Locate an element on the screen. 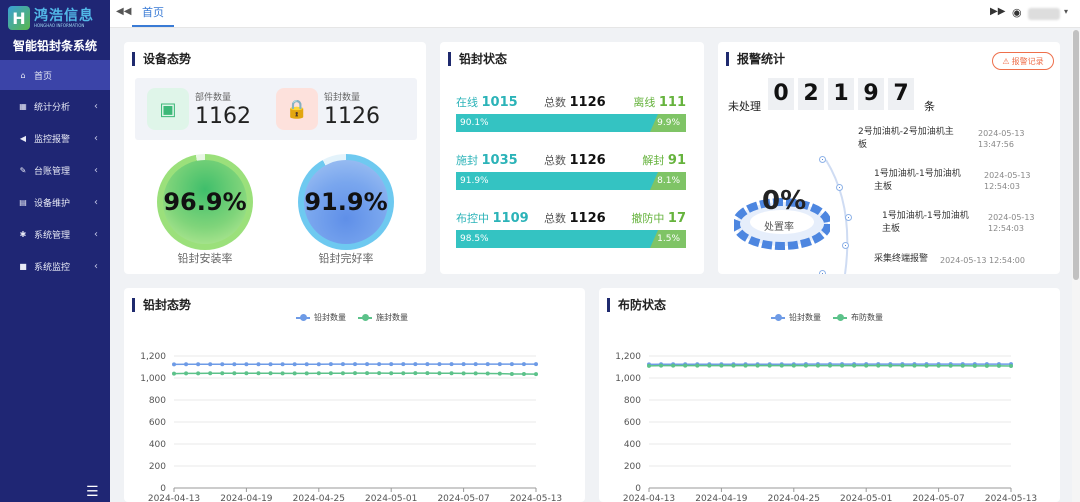  tabs-scroll-right-icon: ▶▶ is located at coordinates (998, 11).